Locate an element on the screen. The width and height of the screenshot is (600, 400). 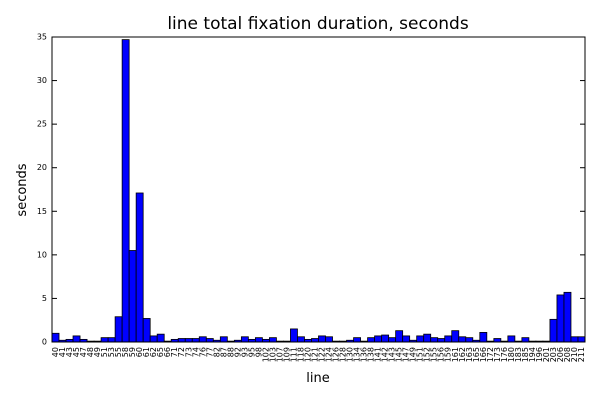
x-tick-label: 210 is located at coordinates (574, 354).